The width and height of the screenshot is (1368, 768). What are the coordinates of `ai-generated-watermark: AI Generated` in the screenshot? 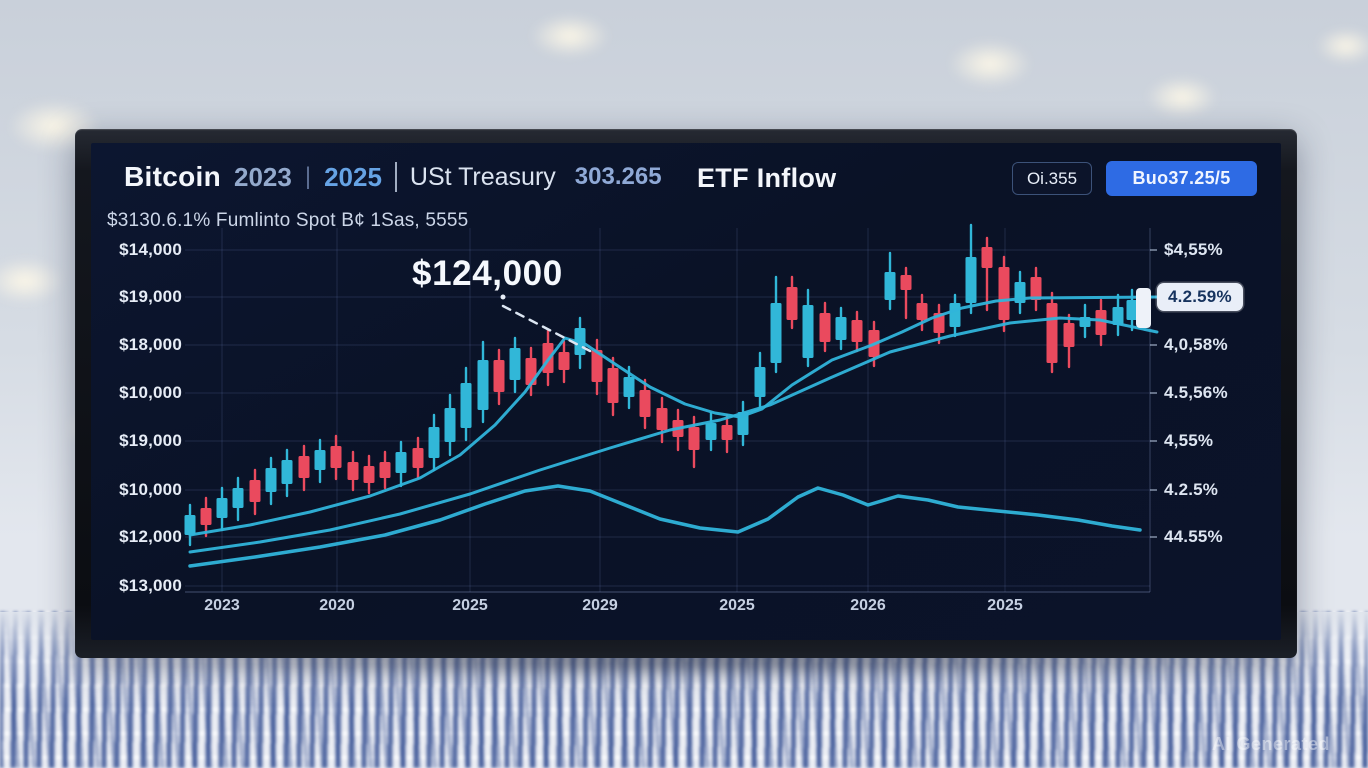 It's located at (1271, 744).